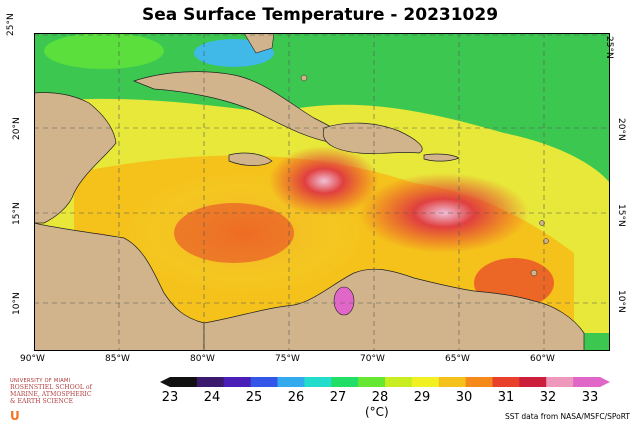 Image resolution: width=640 pixels, height=426 pixels. Describe the element at coordinates (605, 382) in the screenshot. I see `colorbar-extend-high` at that location.